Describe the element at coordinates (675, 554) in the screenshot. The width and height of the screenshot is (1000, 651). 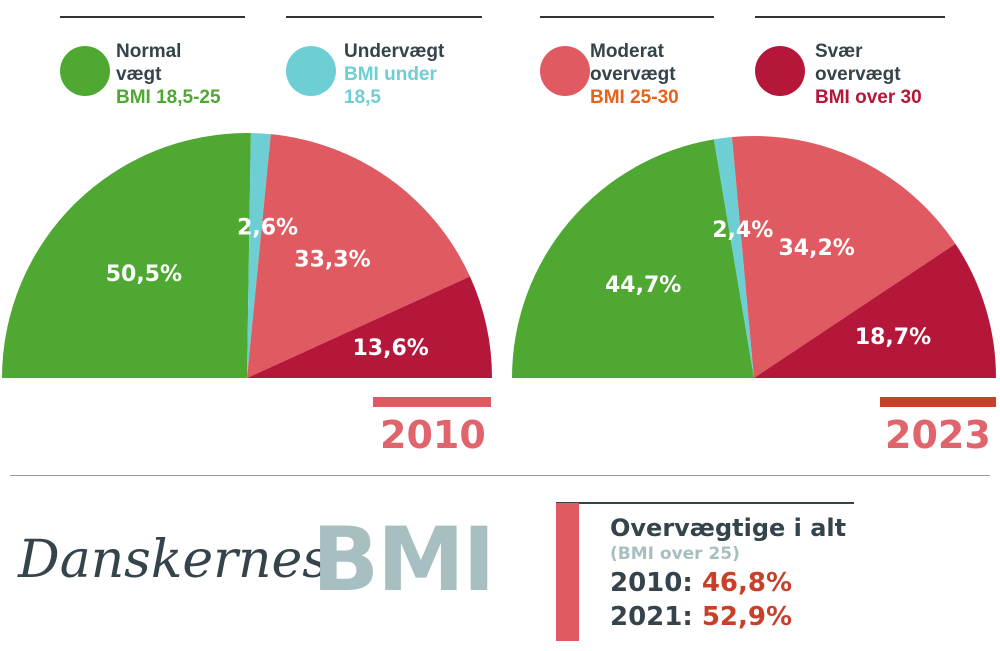
I see `summary-subtitle: (BMI over 25)` at that location.